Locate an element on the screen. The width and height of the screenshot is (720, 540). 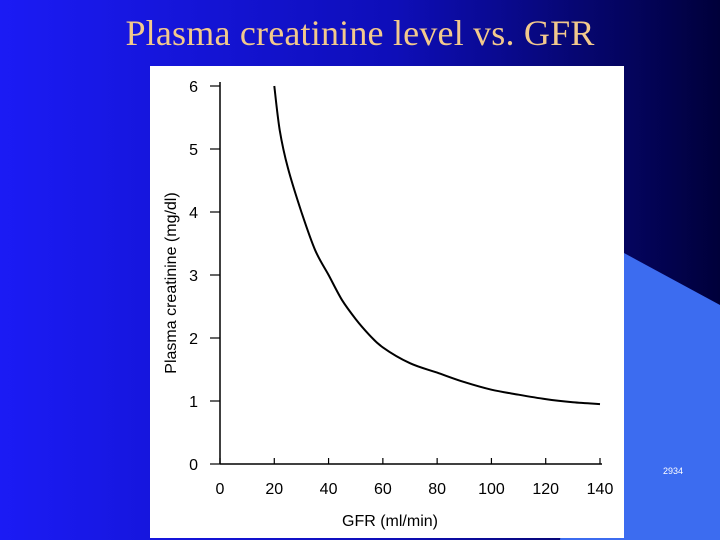
y-tick-label: 2 is located at coordinates (193, 339).